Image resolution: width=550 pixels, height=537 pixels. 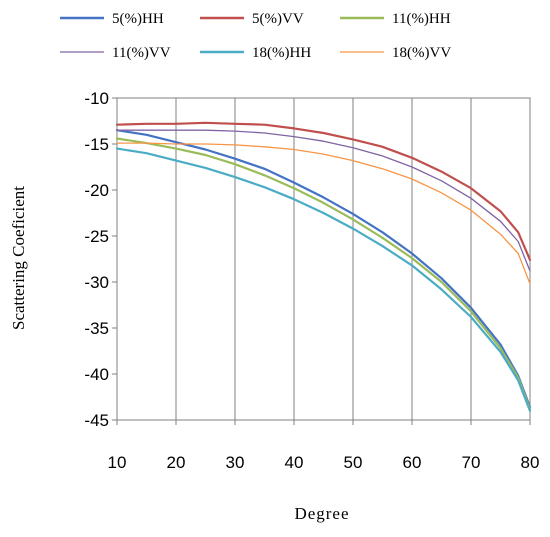 What do you see at coordinates (96, 328) in the screenshot?
I see `y-tick-label: -35` at bounding box center [96, 328].